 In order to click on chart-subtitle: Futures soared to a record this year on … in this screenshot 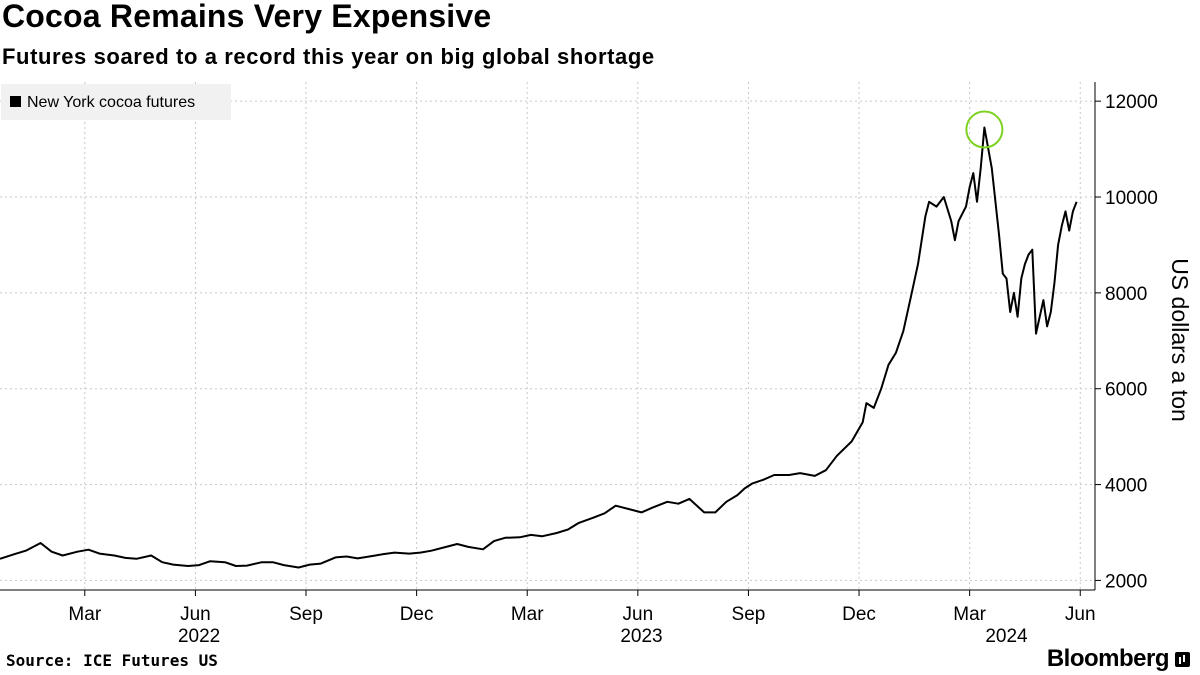, I will do `click(328, 56)`.